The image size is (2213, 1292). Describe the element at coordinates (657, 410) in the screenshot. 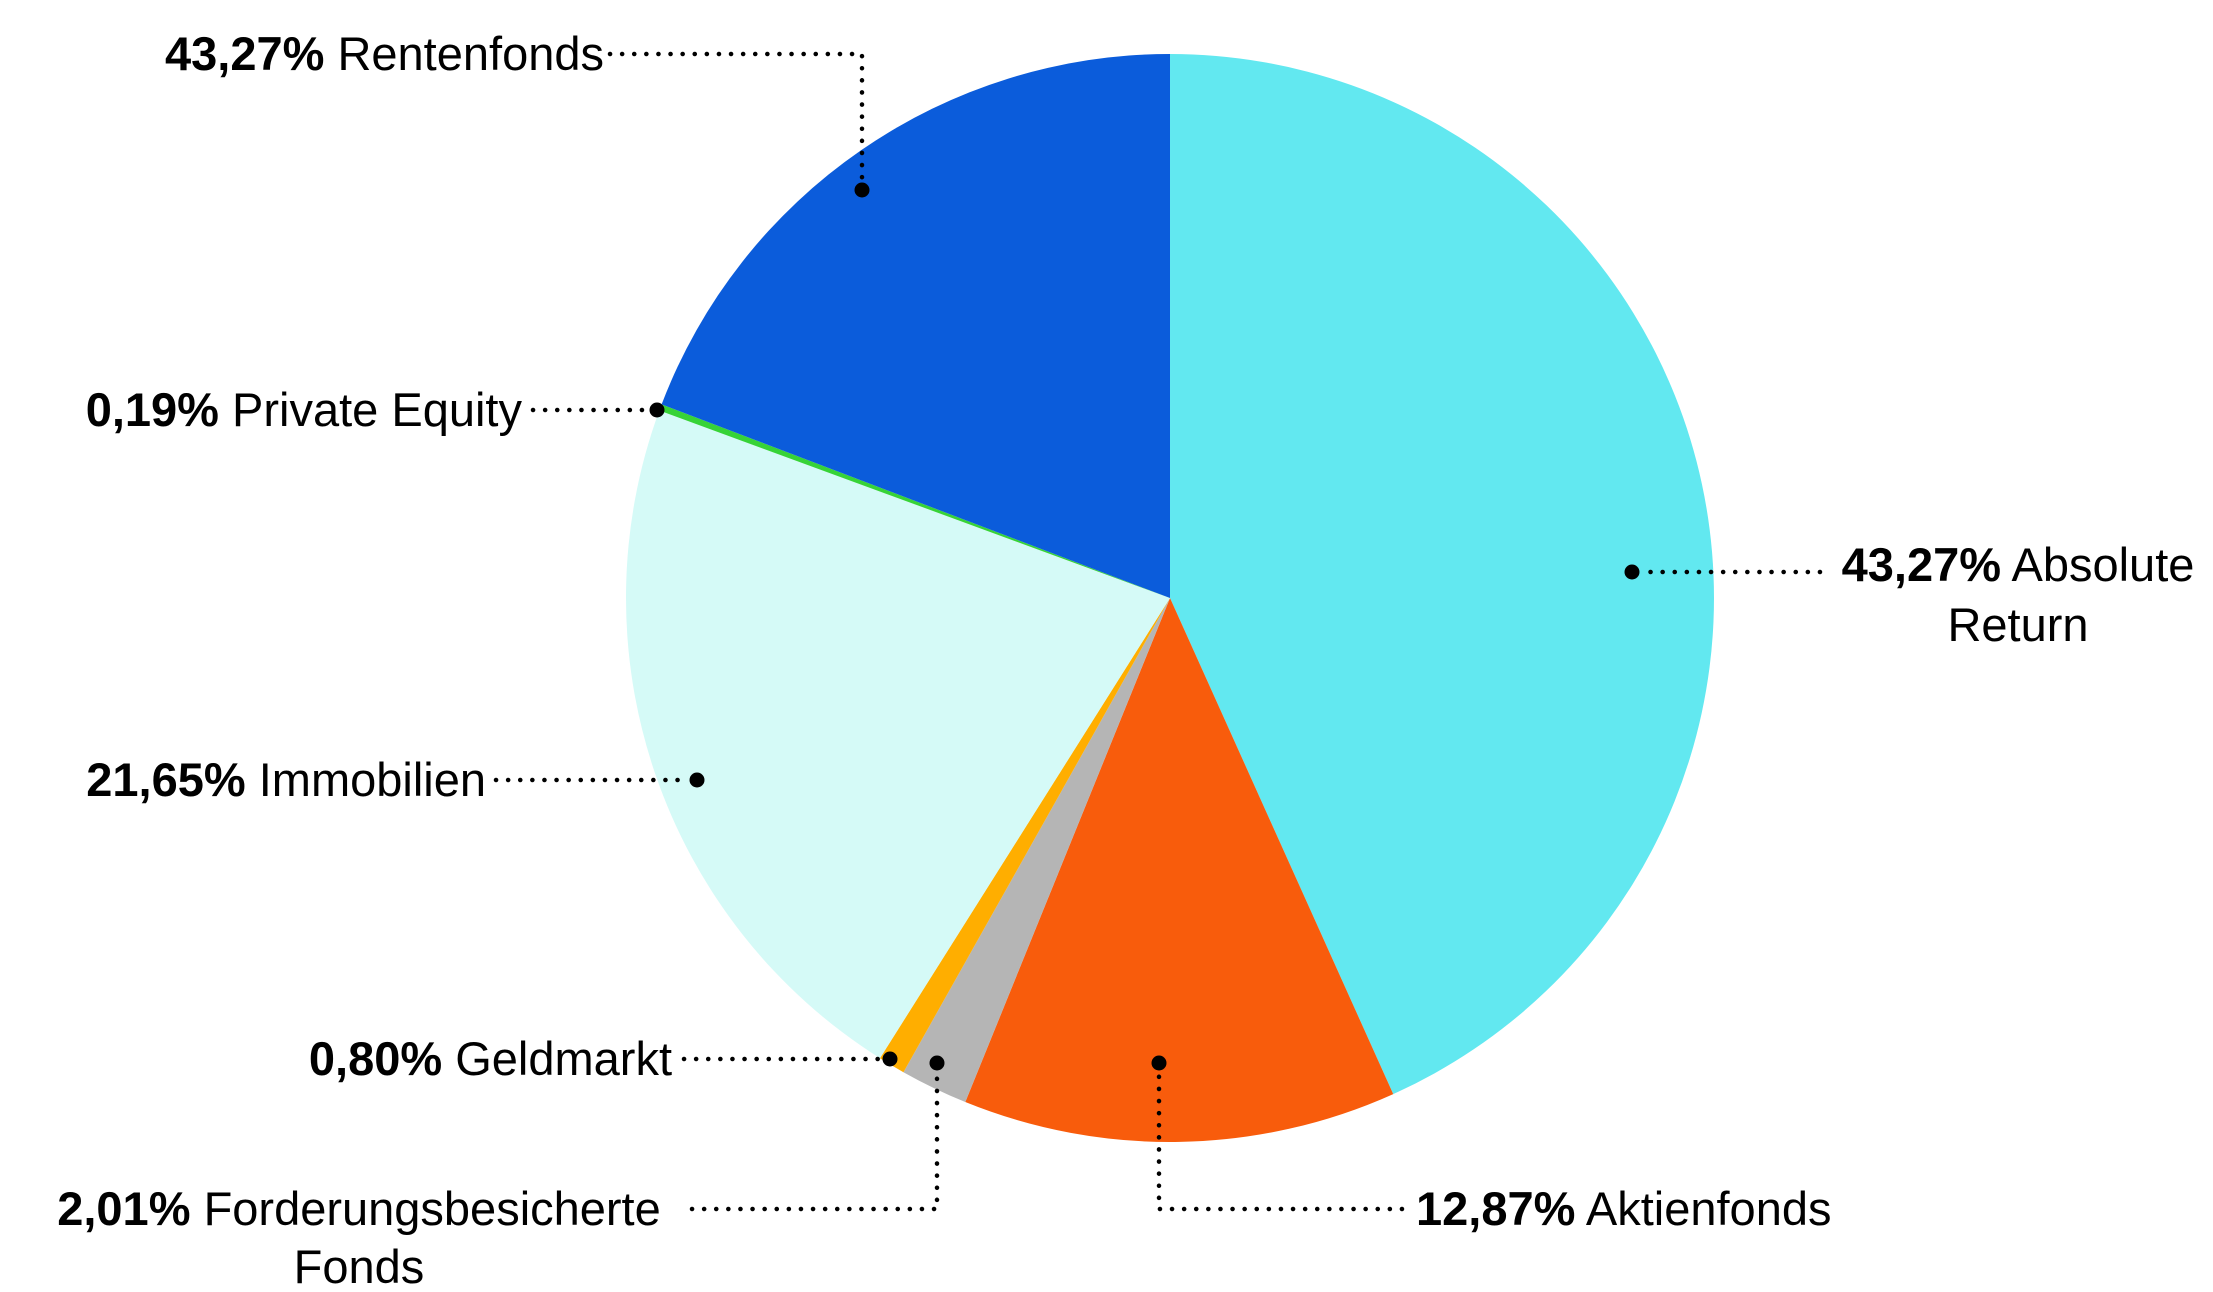

I see `marker-dot-private-equity` at that location.